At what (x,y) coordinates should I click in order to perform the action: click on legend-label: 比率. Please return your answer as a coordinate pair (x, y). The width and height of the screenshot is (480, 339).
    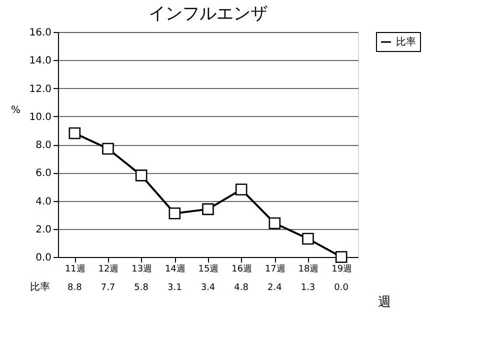
    Looking at the image, I should click on (406, 42).